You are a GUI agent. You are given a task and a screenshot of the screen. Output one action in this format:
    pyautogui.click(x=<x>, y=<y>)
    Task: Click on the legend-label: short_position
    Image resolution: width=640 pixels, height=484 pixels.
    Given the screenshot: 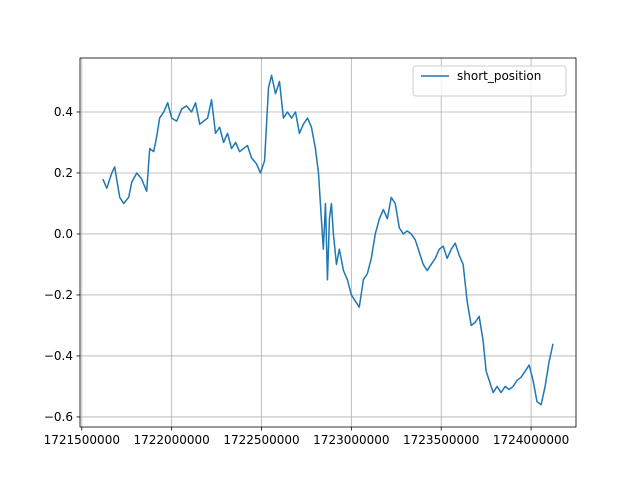 What is the action you would take?
    pyautogui.click(x=499, y=76)
    